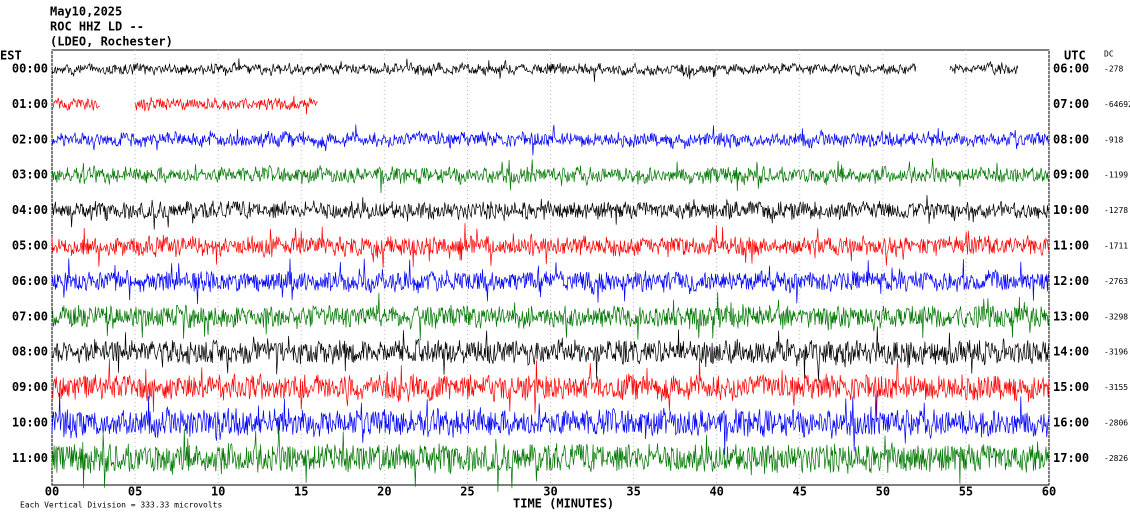  What do you see at coordinates (1113, 69) in the screenshot?
I see `dc-value: -278` at bounding box center [1113, 69].